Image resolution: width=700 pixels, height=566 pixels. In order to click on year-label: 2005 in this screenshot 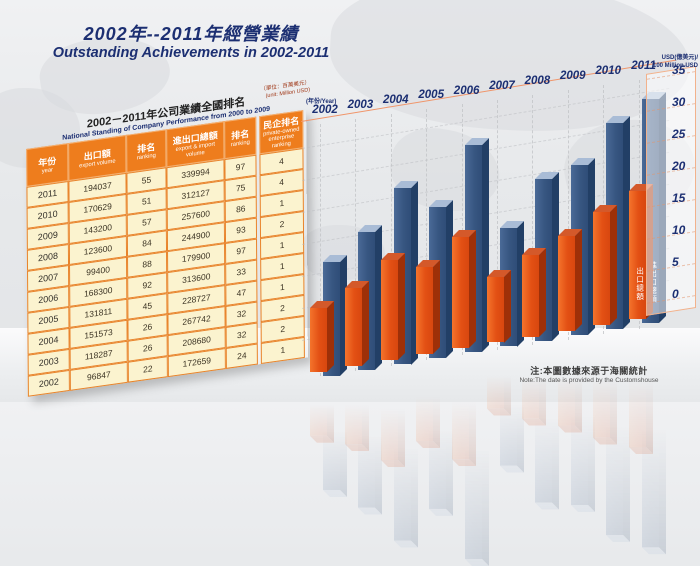, I will do `click(431, 95)`.